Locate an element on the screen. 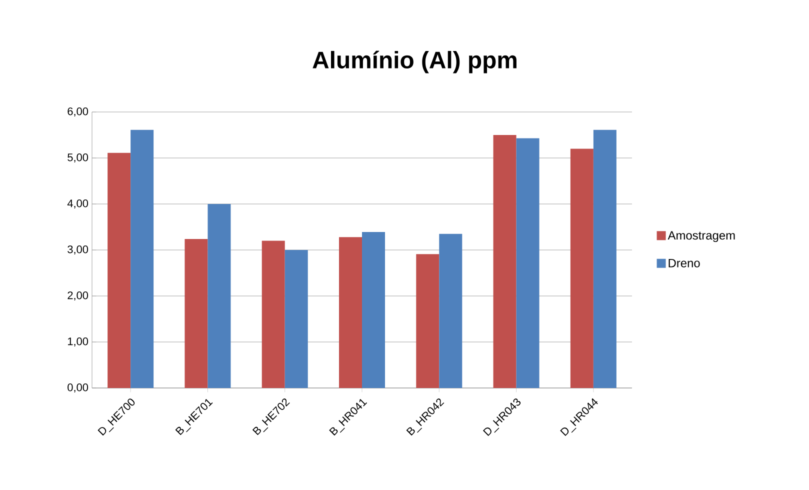  legend-label: Dreno is located at coordinates (684, 263).